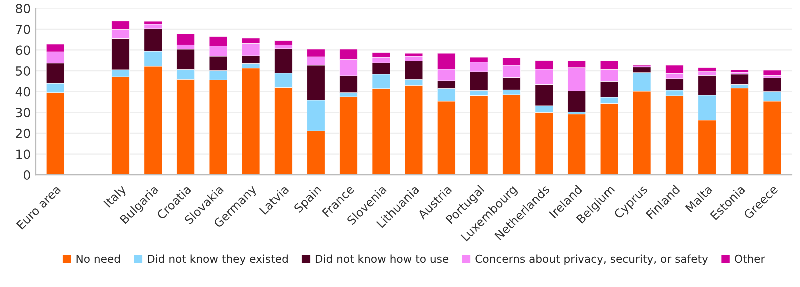 The width and height of the screenshot is (800, 287). Describe the element at coordinates (382, 259) in the screenshot. I see `legend-label: Did not know how to use` at that location.